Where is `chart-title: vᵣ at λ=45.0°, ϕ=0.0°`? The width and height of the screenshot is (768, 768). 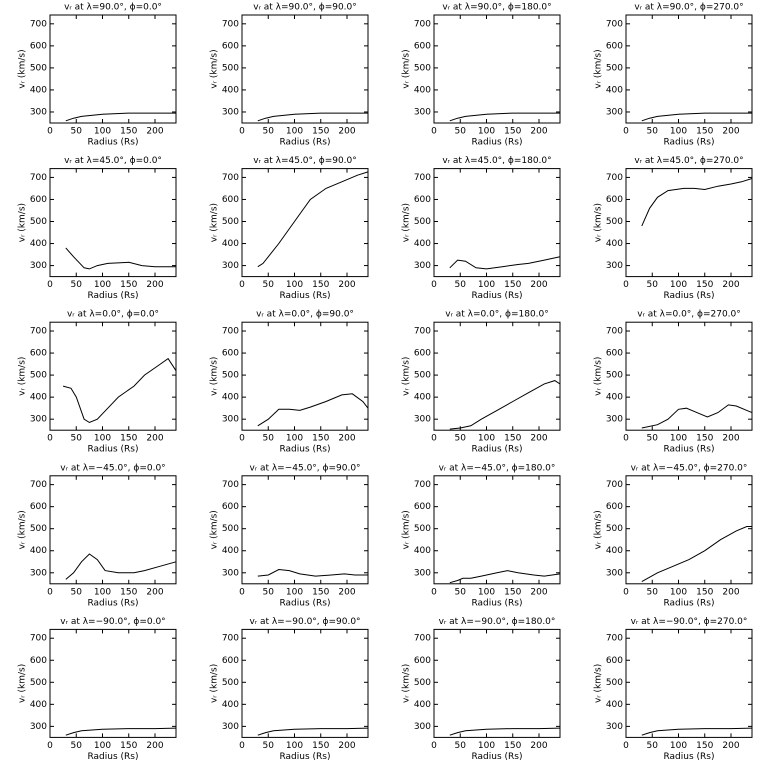
chart-title: vᵣ at λ=45.0°, ϕ=0.0° is located at coordinates (113, 161).